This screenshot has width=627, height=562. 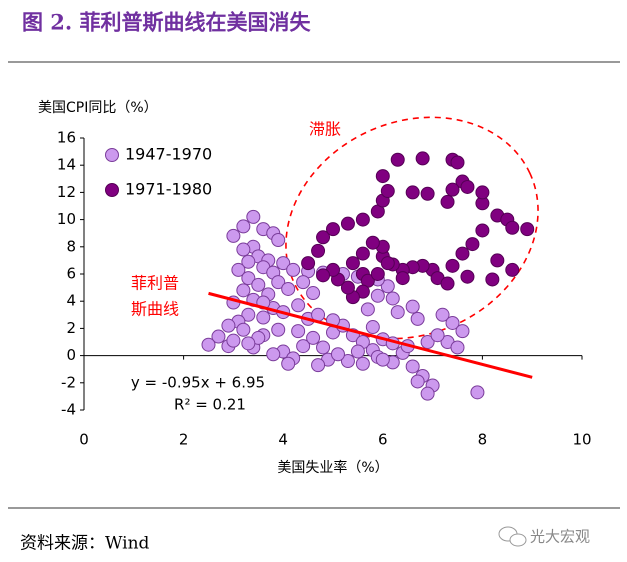 I want to click on legend-label: 1947-1970, so click(x=168, y=154).